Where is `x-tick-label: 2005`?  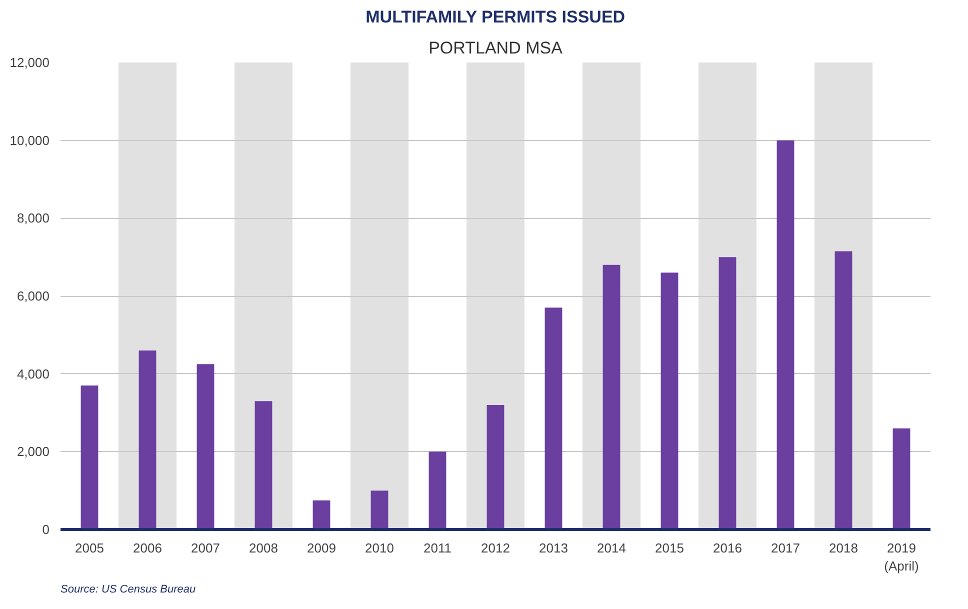
x-tick-label: 2005 is located at coordinates (89, 548).